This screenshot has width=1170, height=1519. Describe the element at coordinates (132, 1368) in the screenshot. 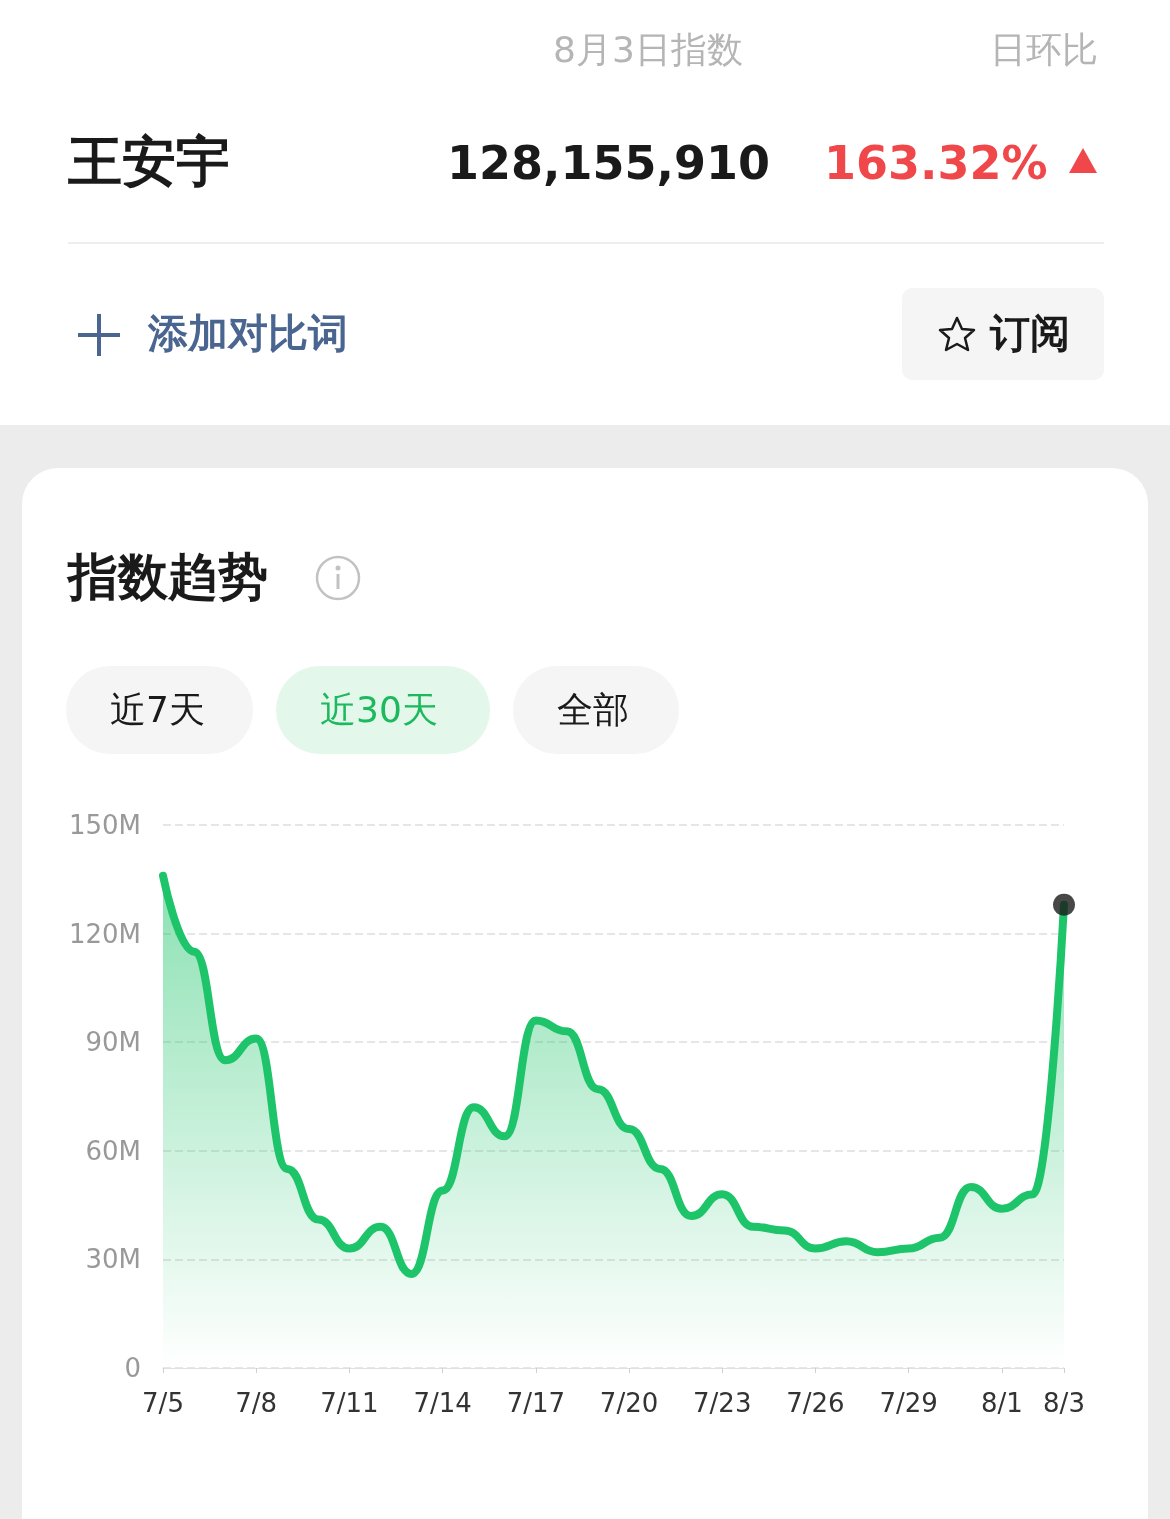

I see `y-tick-label: 0` at that location.